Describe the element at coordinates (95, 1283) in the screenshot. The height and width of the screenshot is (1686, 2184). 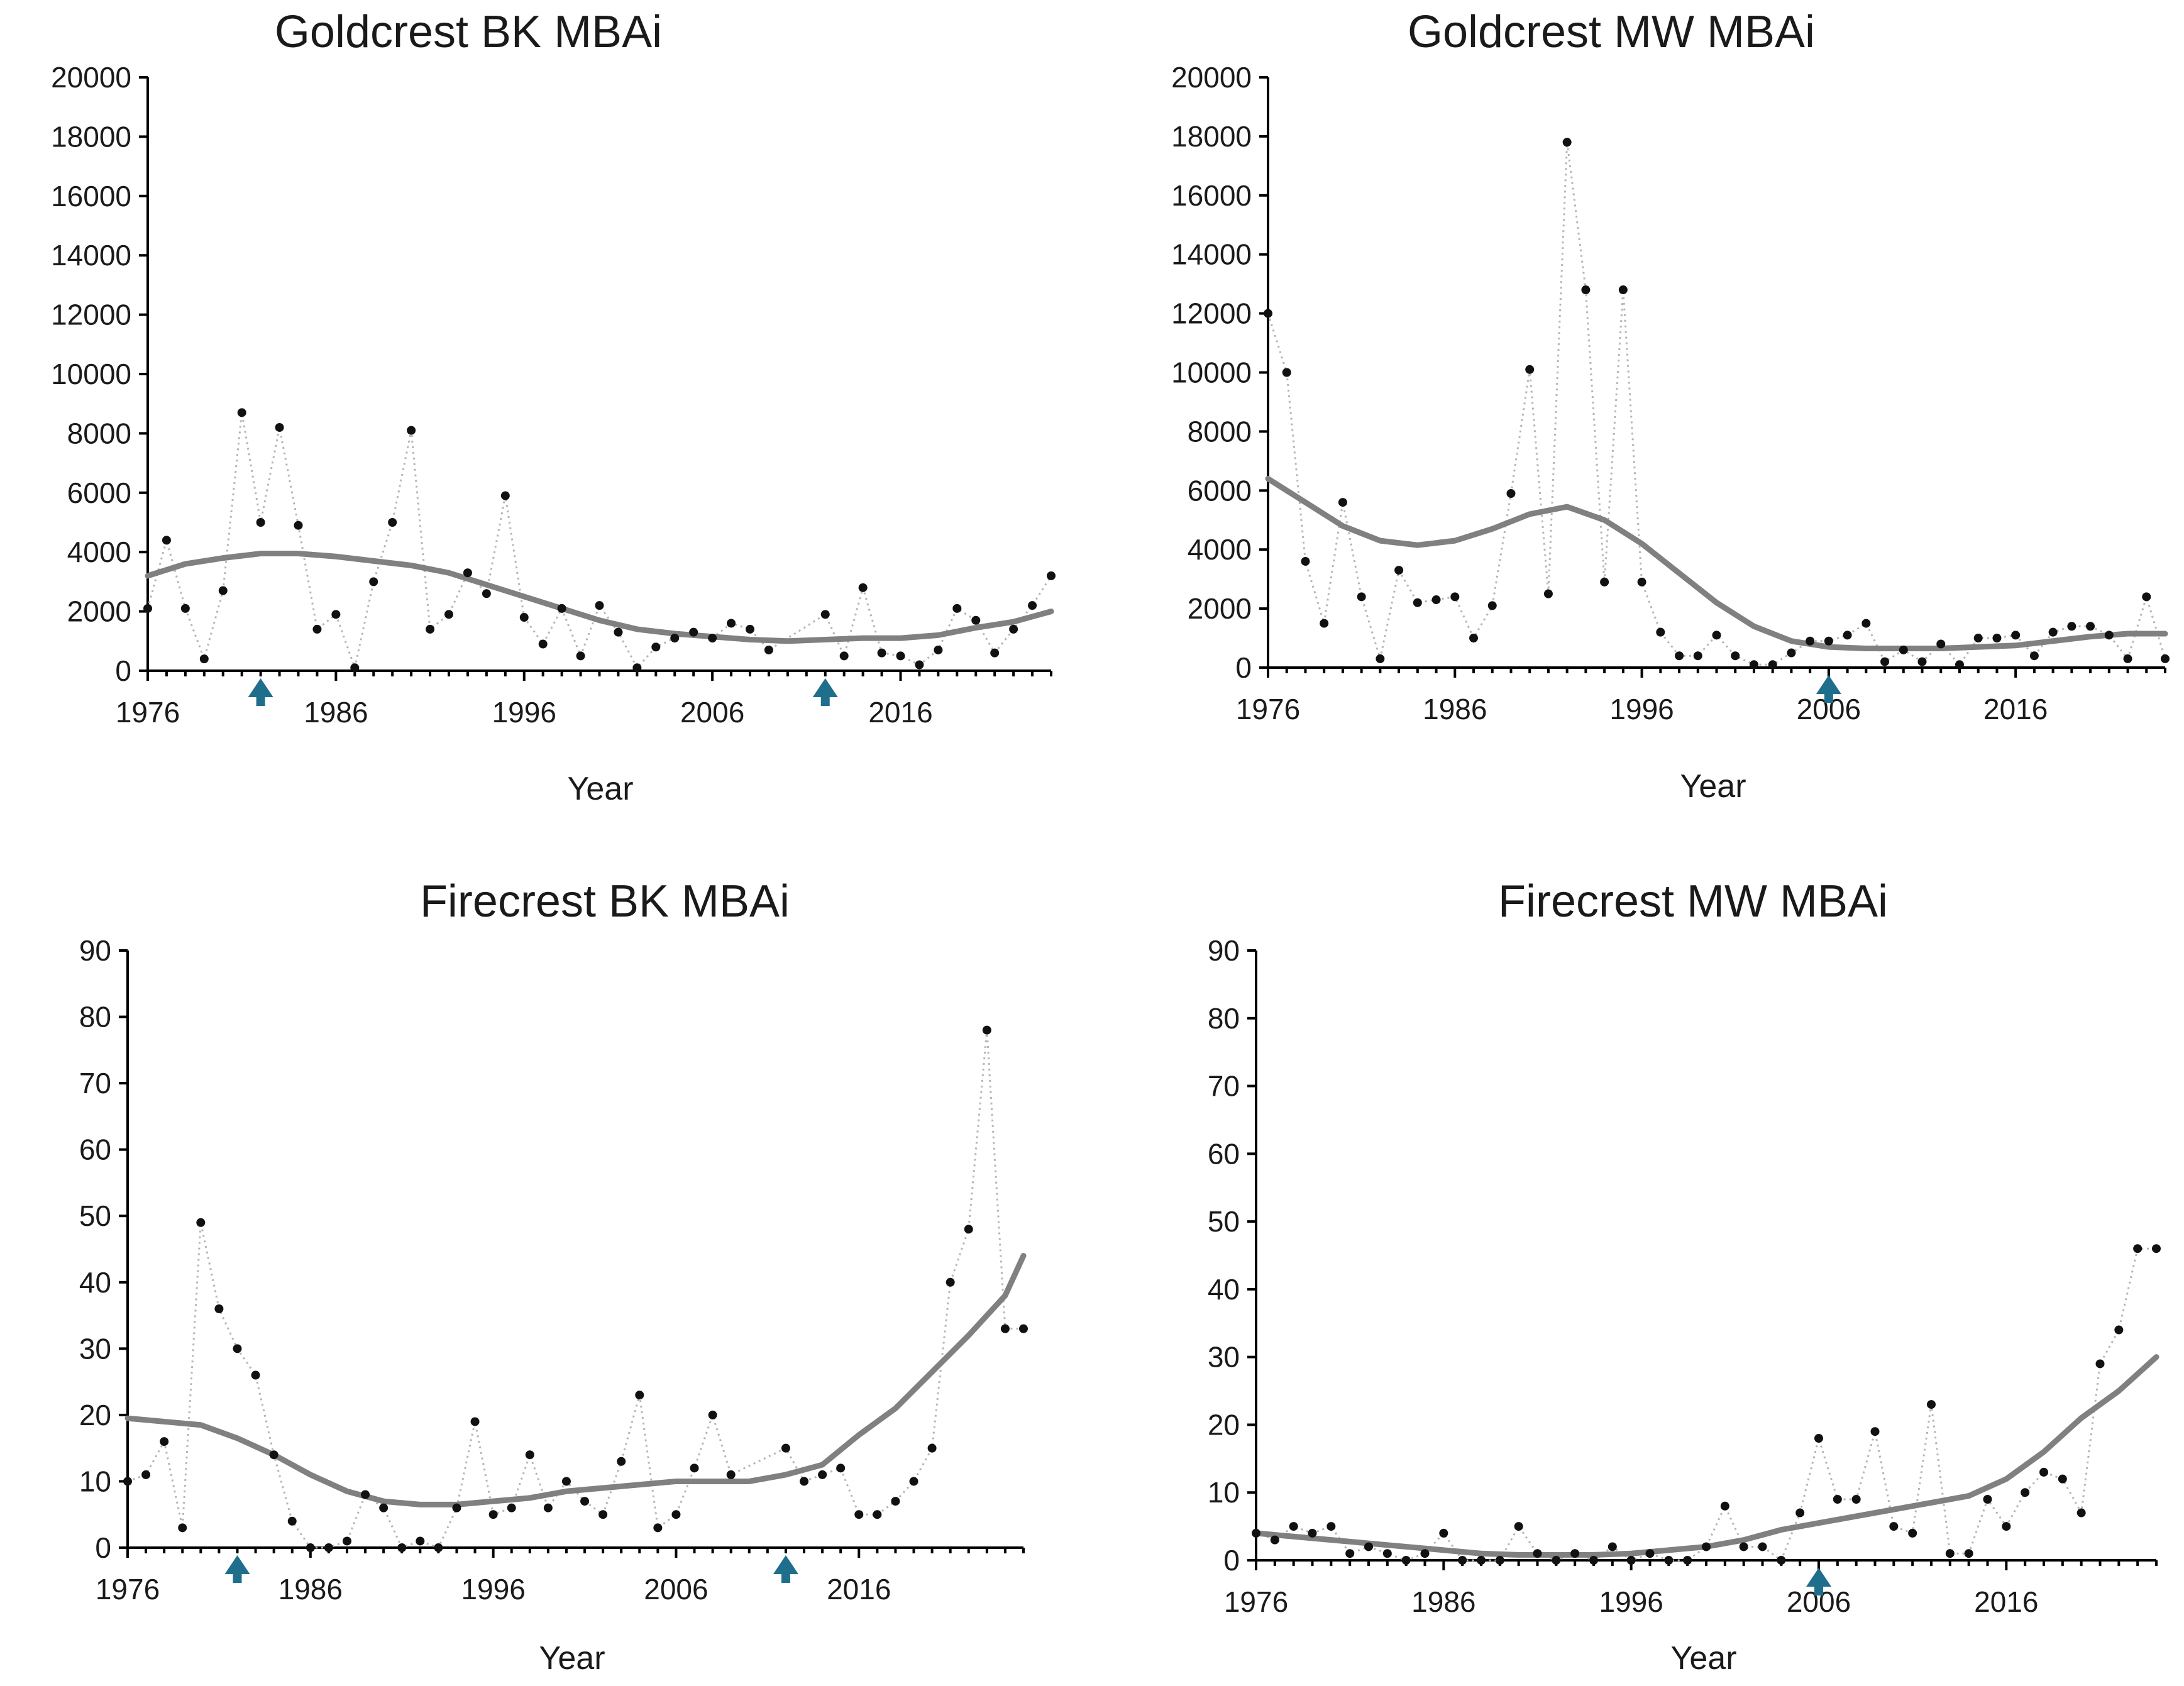
I see `y-tick-label: 40` at that location.